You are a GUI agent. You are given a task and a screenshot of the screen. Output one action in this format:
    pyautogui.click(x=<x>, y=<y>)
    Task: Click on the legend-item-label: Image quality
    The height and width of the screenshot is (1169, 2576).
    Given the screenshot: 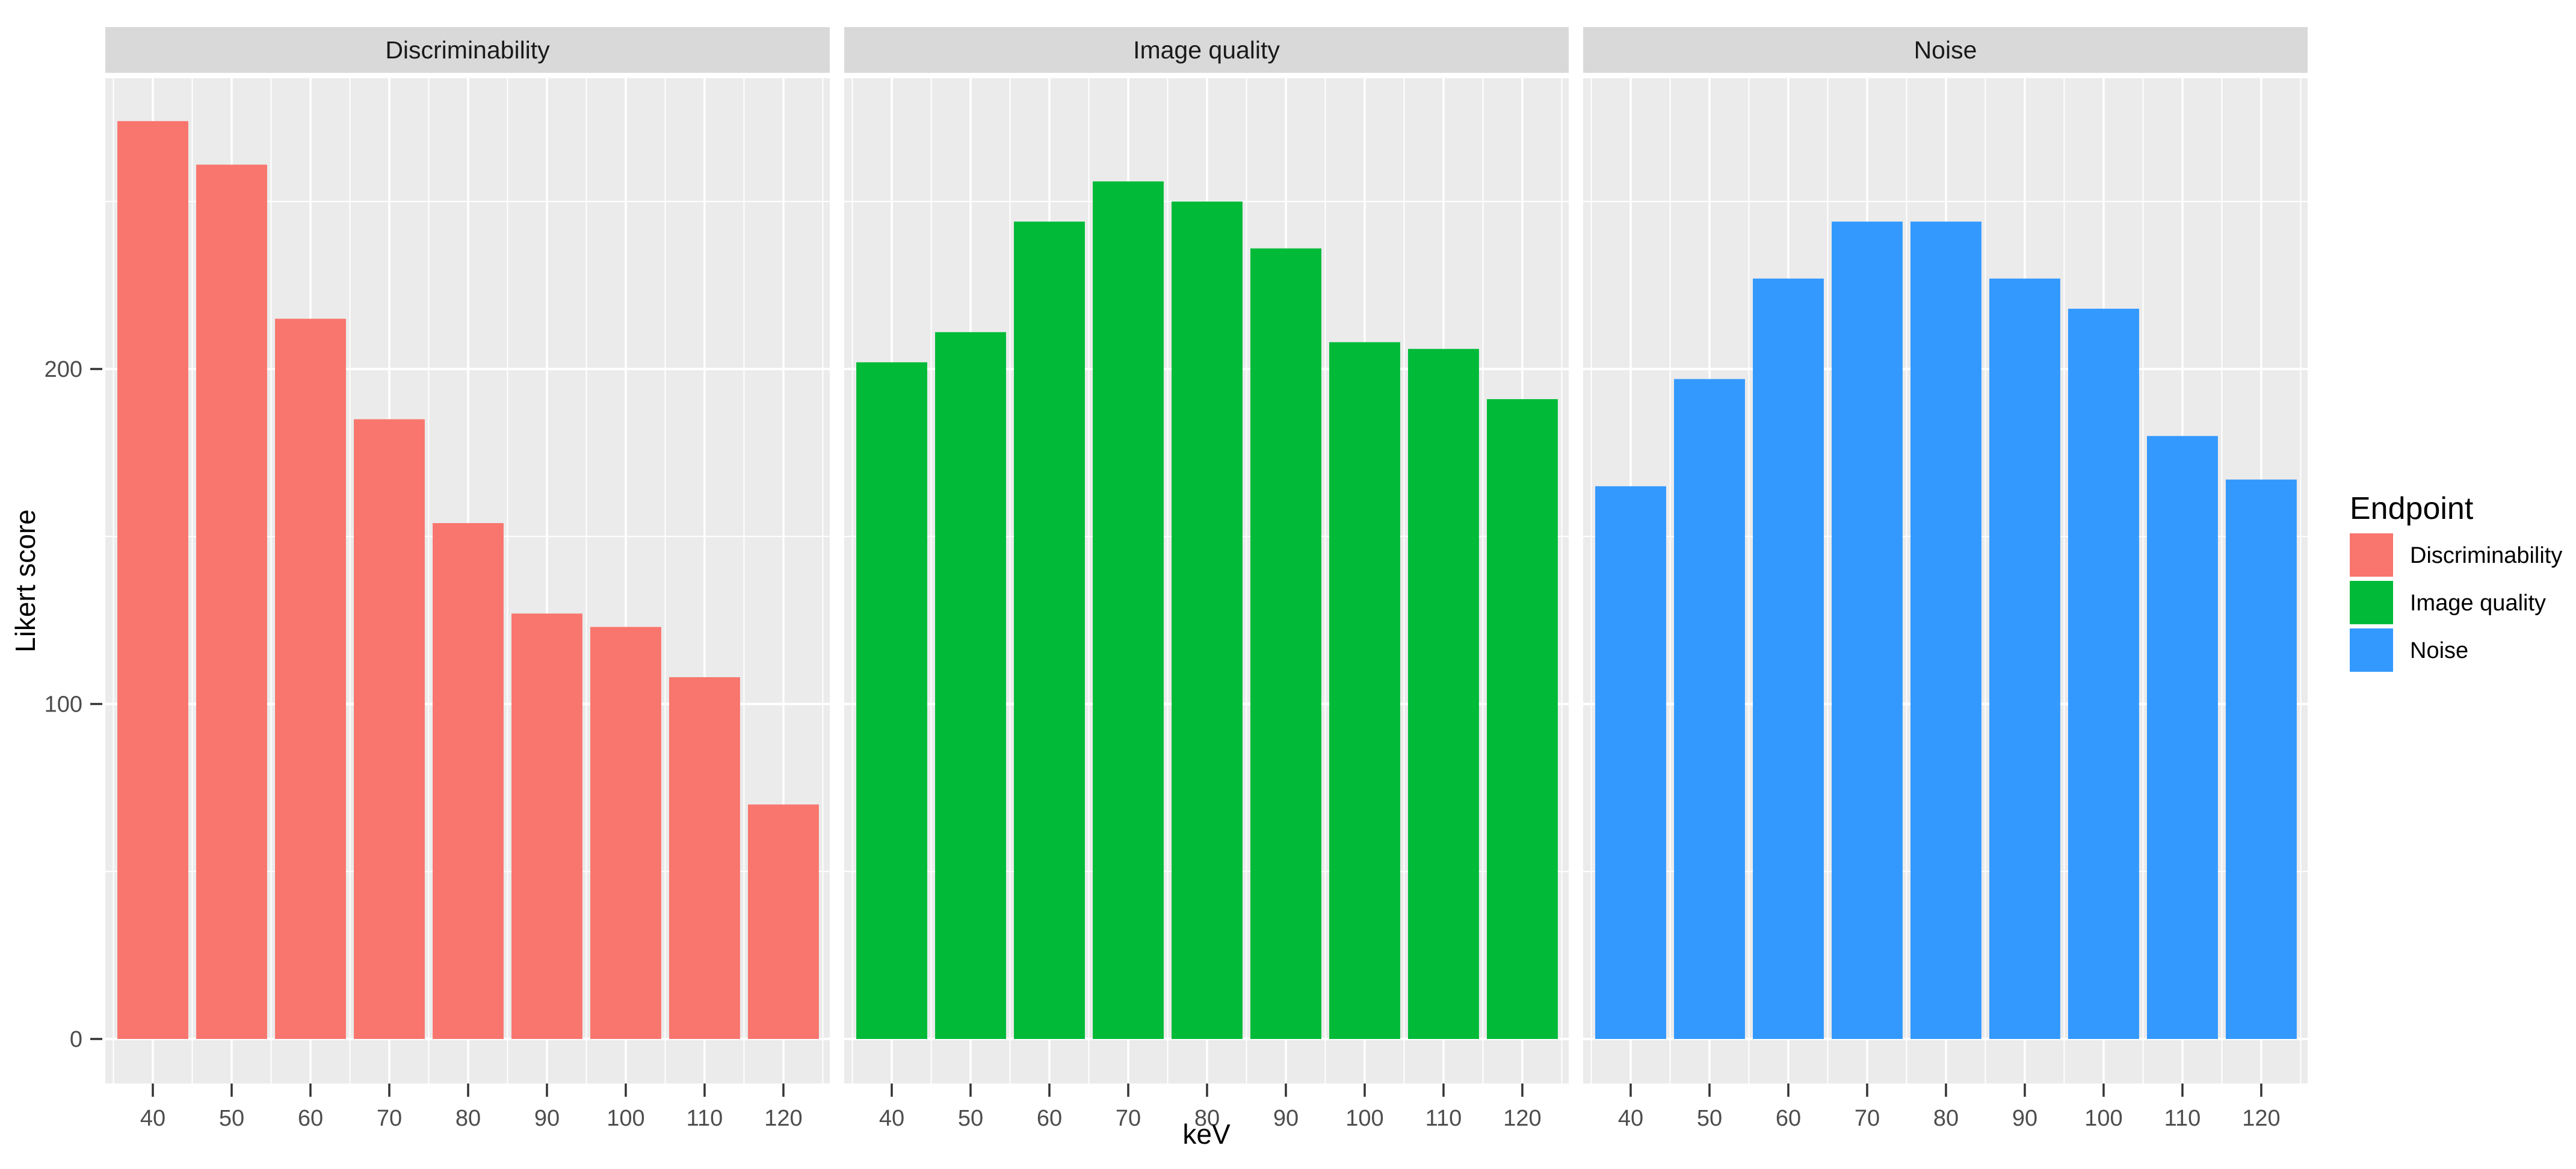 What is the action you would take?
    pyautogui.click(x=2478, y=603)
    